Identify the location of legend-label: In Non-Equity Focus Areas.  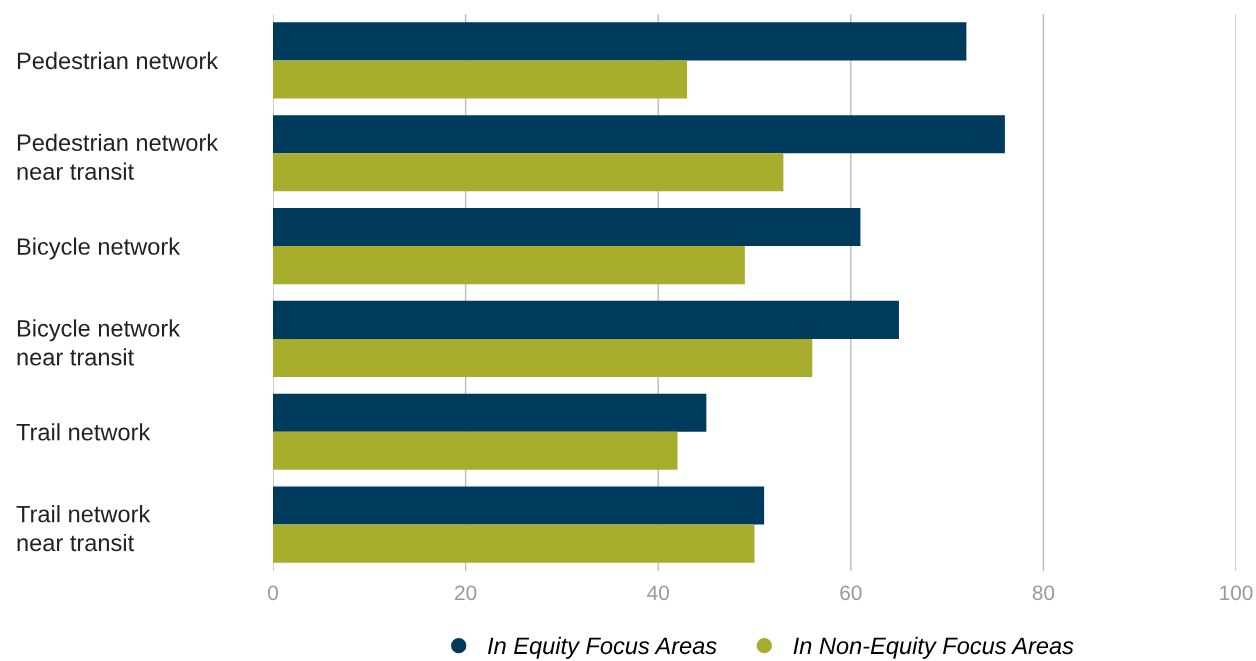
(933, 647).